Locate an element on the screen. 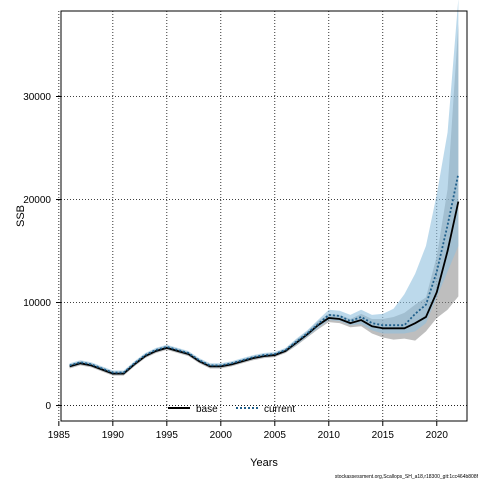  x-tick-label: 2010 is located at coordinates (329, 435).